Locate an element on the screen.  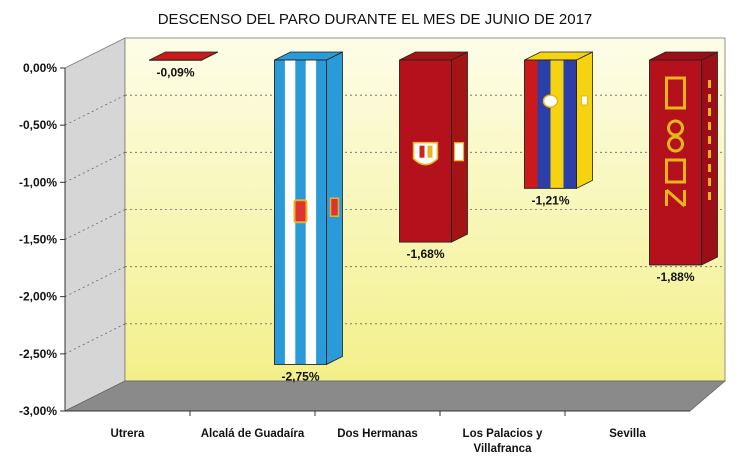
side-wall is located at coordinates (95, 224).